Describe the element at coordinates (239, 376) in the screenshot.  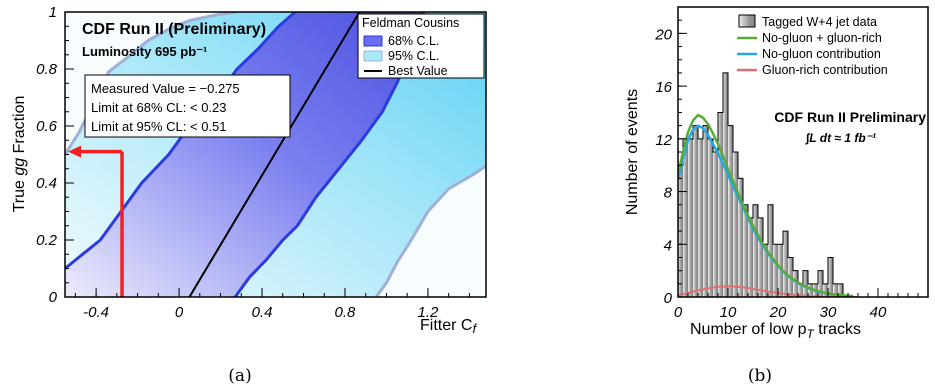
I see `panel-label-a: (a)` at that location.